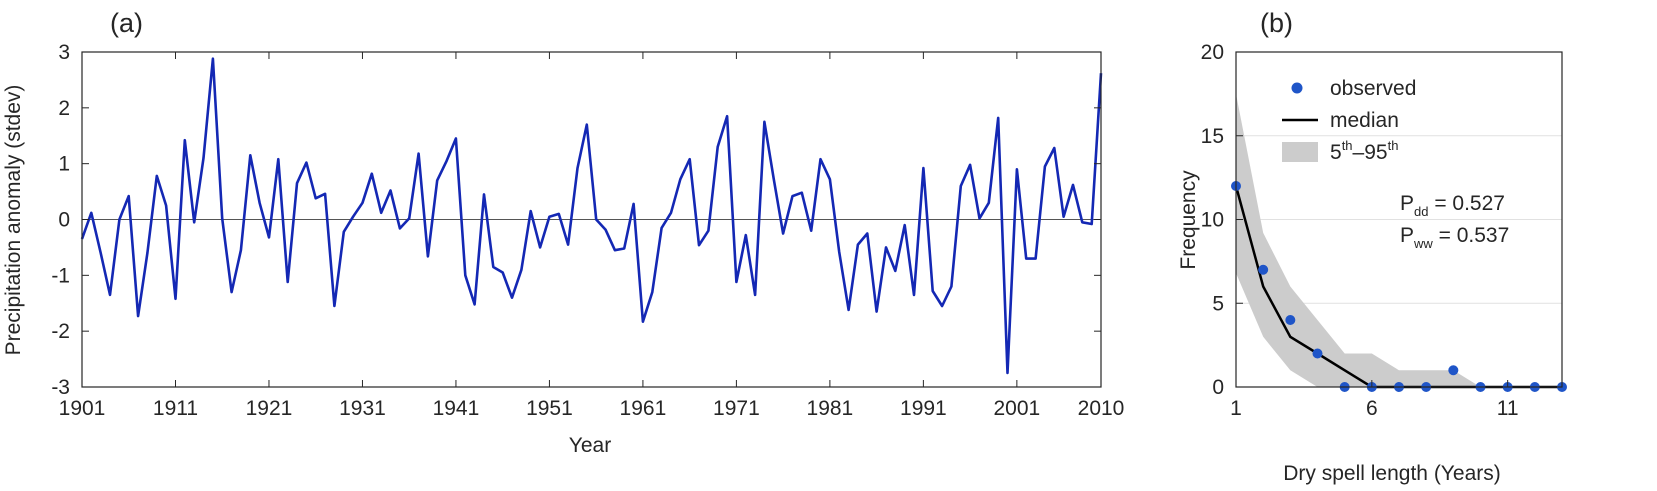 The width and height of the screenshot is (1657, 491). I want to click on x-tick-label: 1971, so click(736, 408).